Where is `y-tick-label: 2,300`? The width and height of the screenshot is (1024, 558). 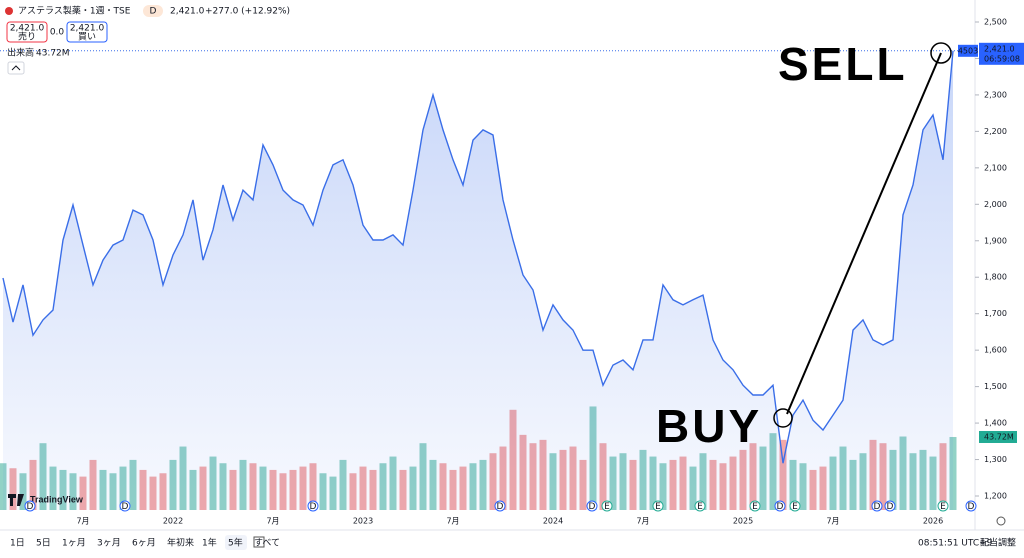 y-tick-label: 2,300 is located at coordinates (995, 94).